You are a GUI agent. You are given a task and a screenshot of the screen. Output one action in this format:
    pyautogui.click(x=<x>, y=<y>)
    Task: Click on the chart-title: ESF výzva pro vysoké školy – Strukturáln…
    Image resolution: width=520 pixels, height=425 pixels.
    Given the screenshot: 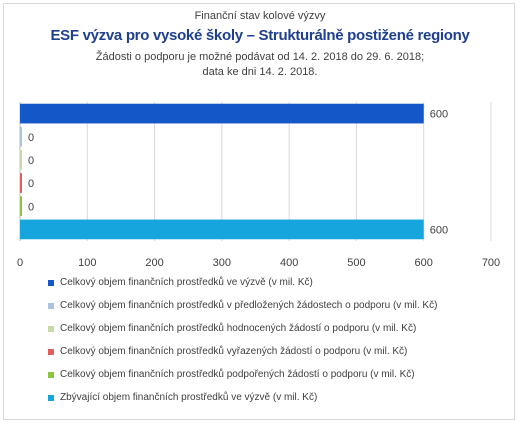 What is the action you would take?
    pyautogui.click(x=260, y=35)
    